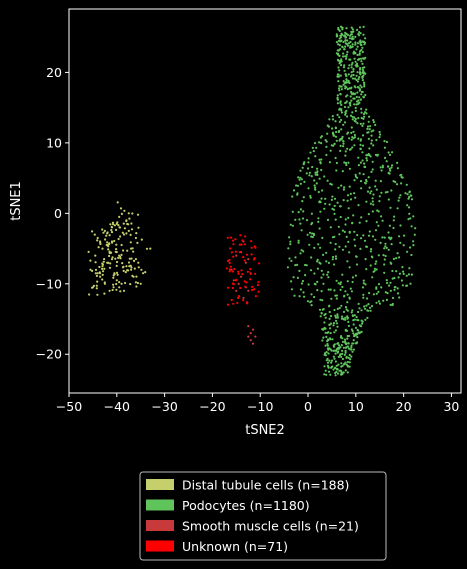  Describe the element at coordinates (265, 430) in the screenshot. I see `x-axis-label: tSNE2` at that location.